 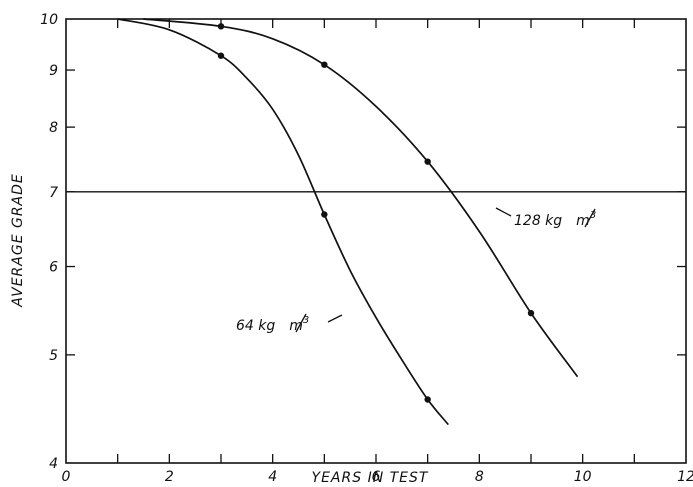 I want to click on series-label-64-slash, so click(x=301, y=323).